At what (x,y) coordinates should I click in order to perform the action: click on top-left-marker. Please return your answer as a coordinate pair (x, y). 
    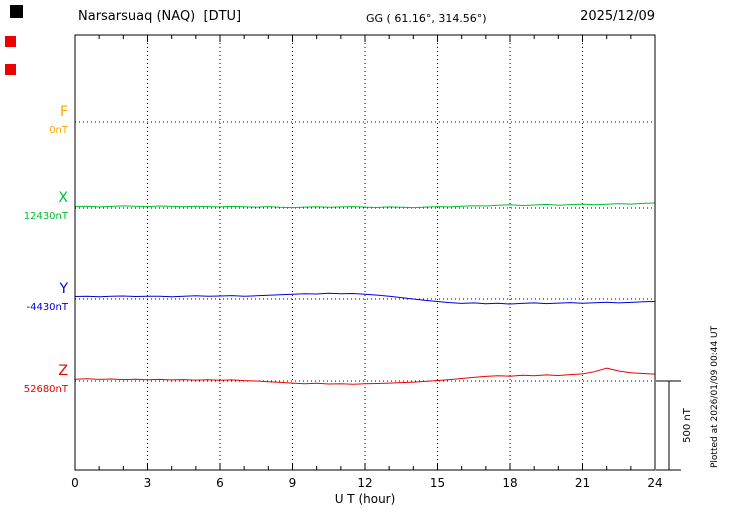
    Looking at the image, I should click on (16, 11).